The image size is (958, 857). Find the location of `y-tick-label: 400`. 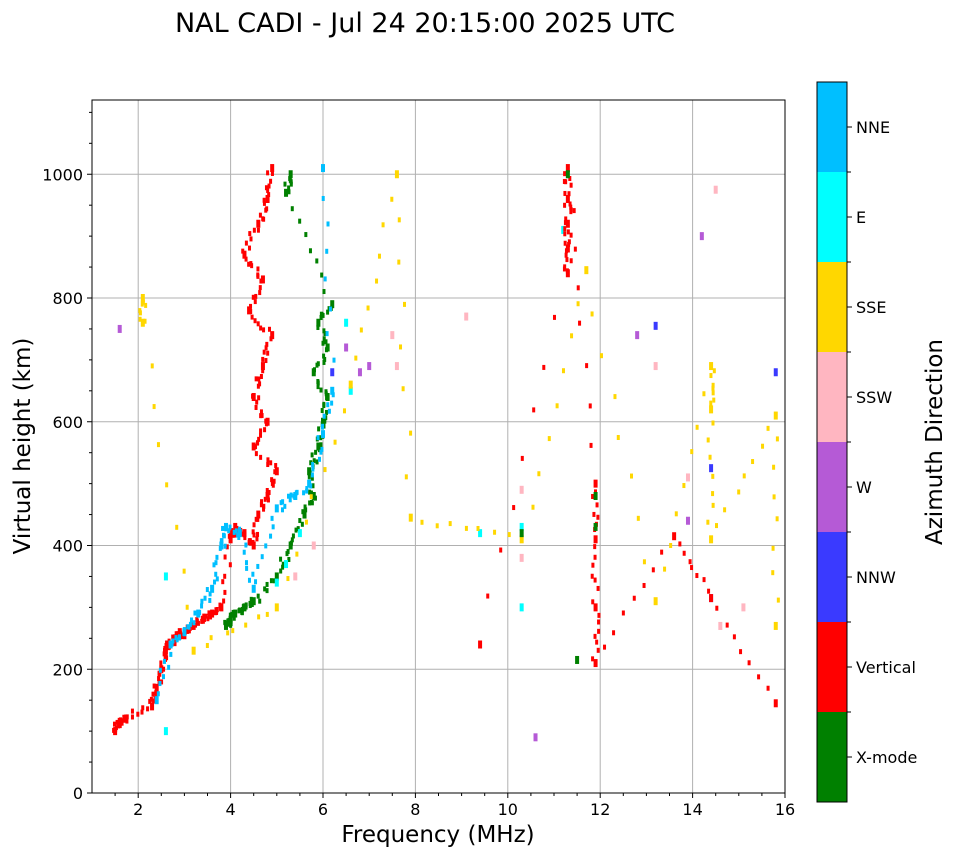

y-tick-label: 400 is located at coordinates (67, 546).